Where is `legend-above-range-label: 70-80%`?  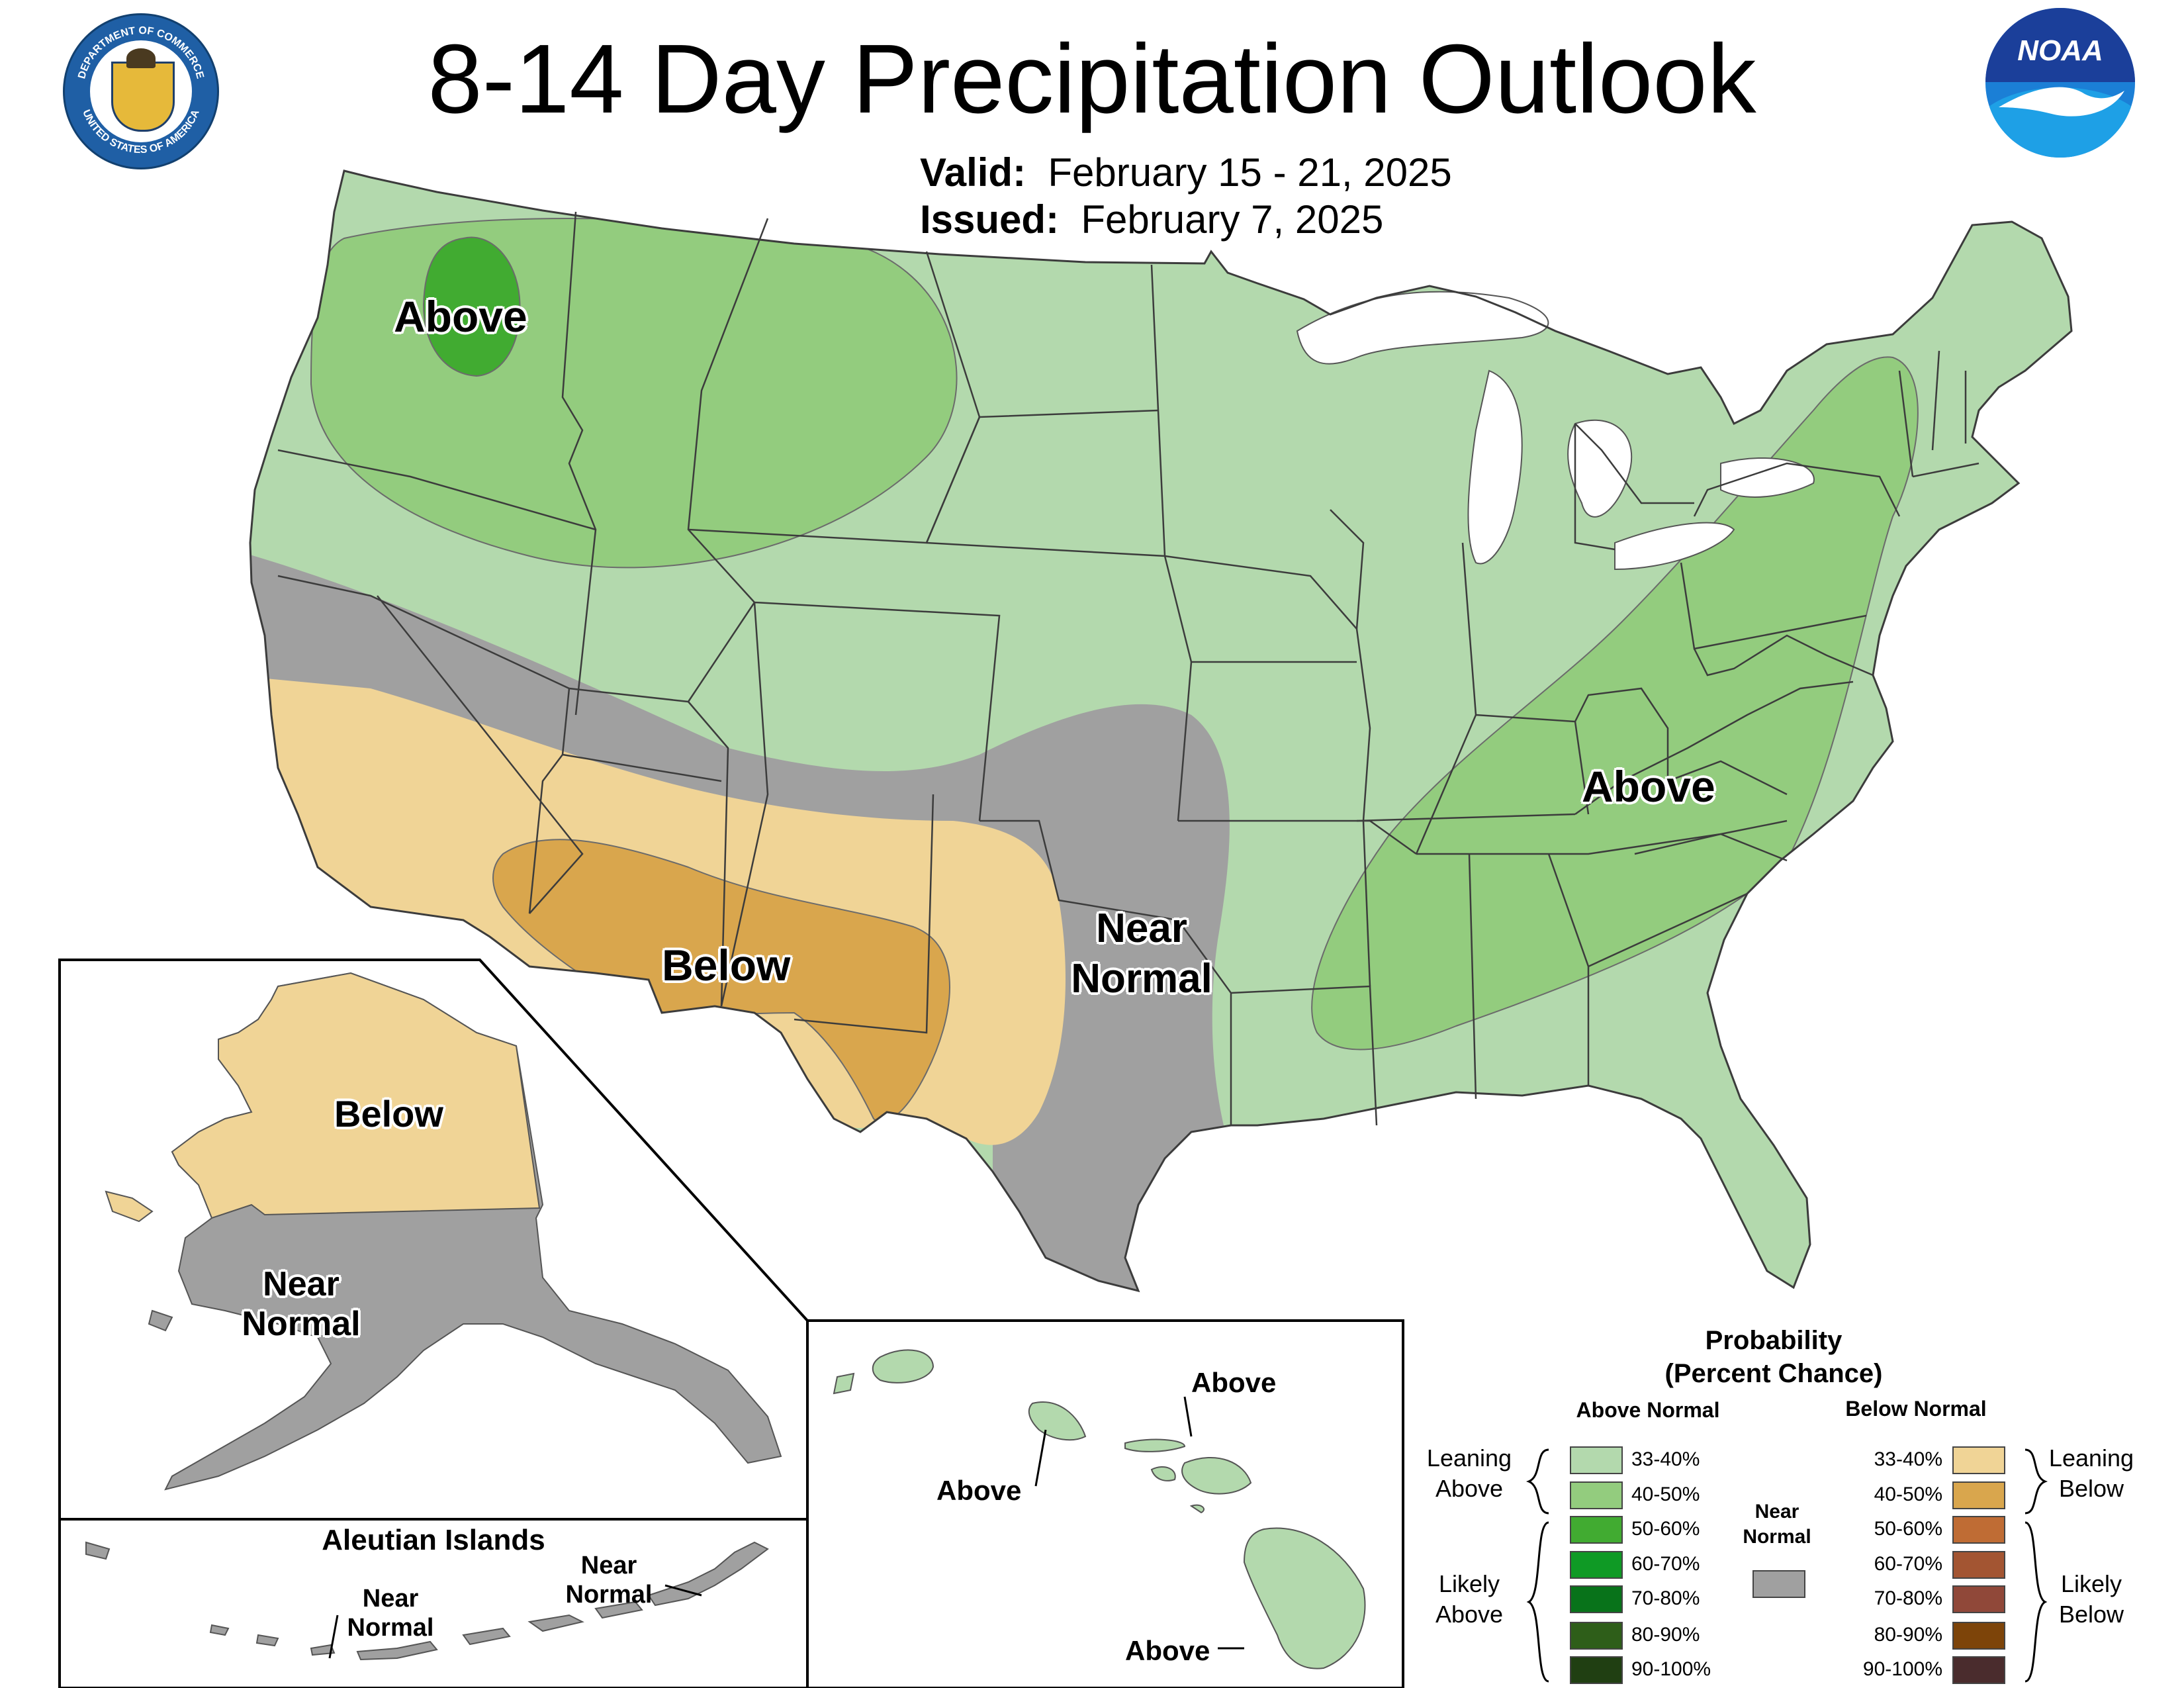 legend-above-range-label: 70-80% is located at coordinates (1666, 1598).